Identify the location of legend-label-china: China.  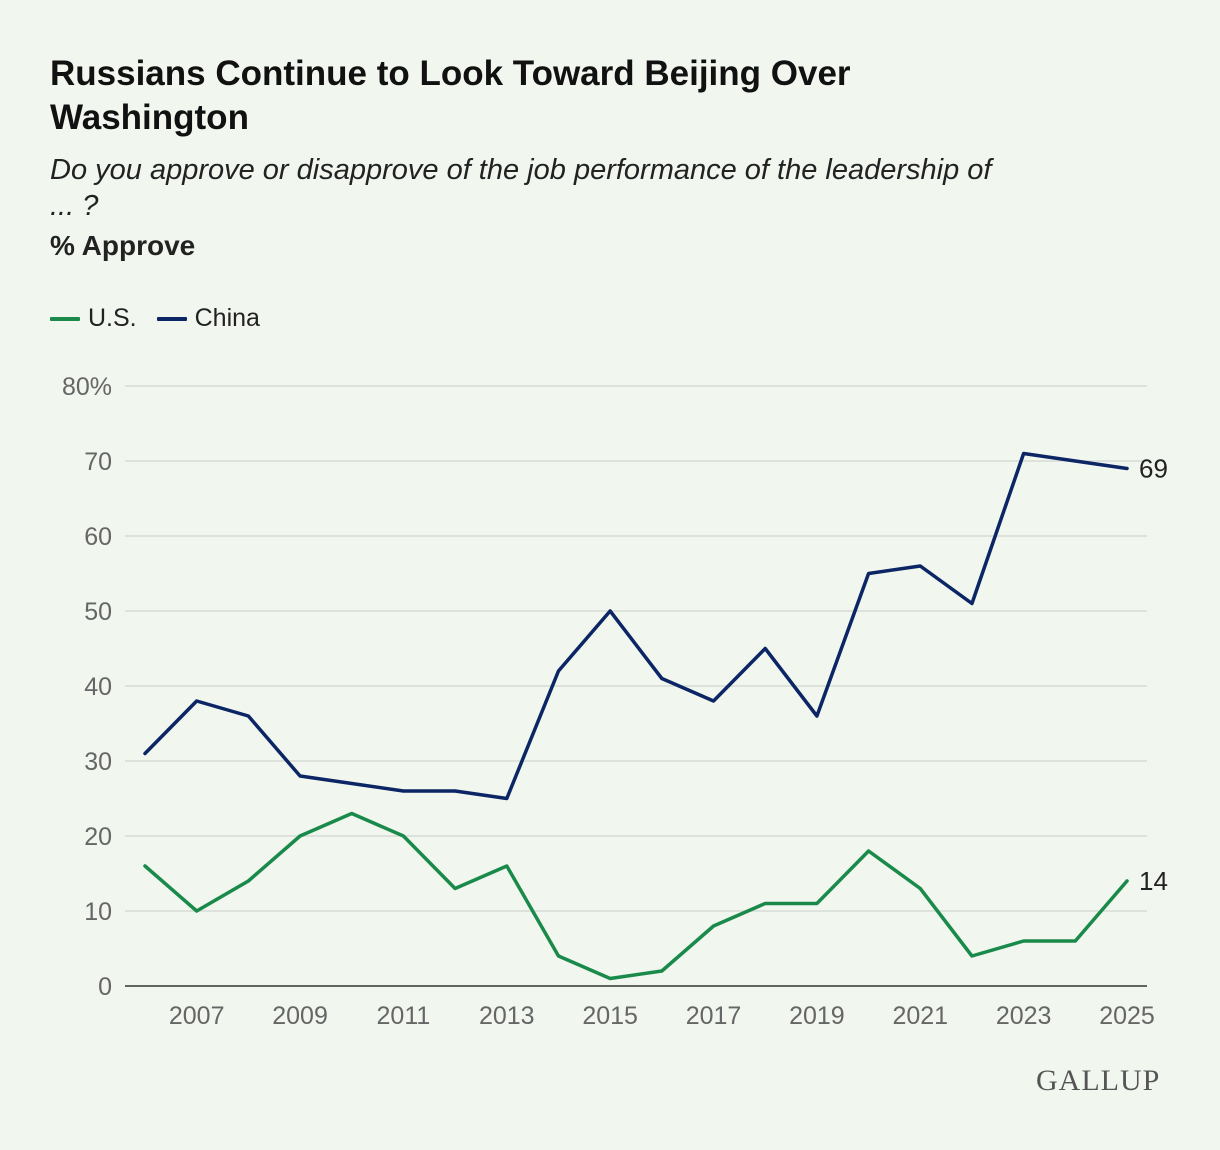
(227, 318).